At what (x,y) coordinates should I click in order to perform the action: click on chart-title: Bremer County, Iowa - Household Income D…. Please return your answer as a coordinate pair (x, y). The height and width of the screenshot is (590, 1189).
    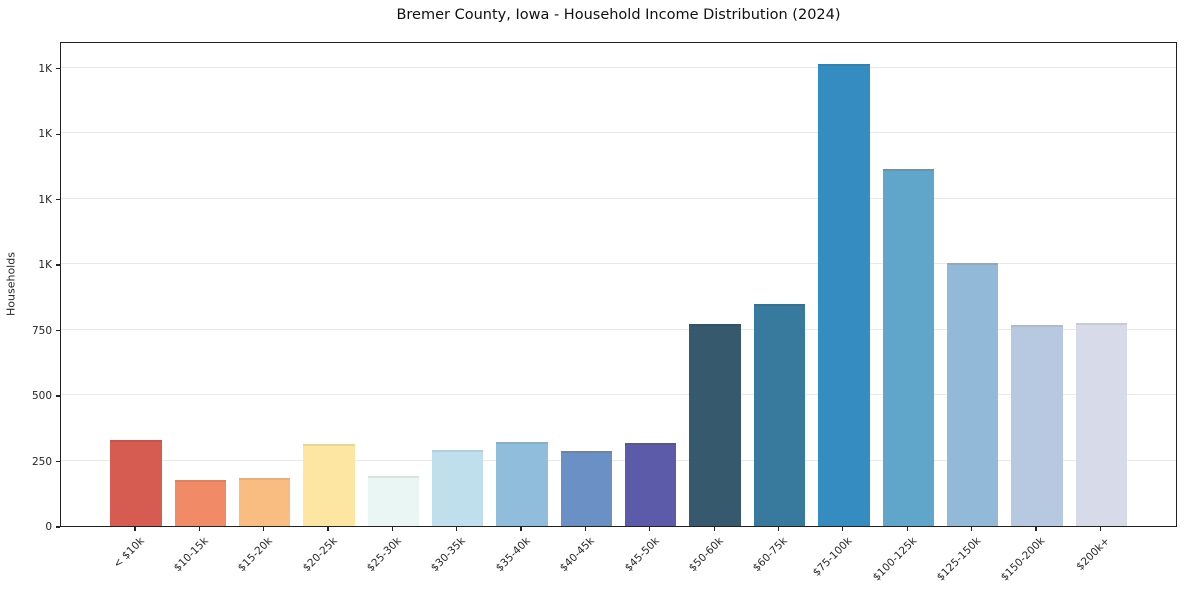
    Looking at the image, I should click on (618, 15).